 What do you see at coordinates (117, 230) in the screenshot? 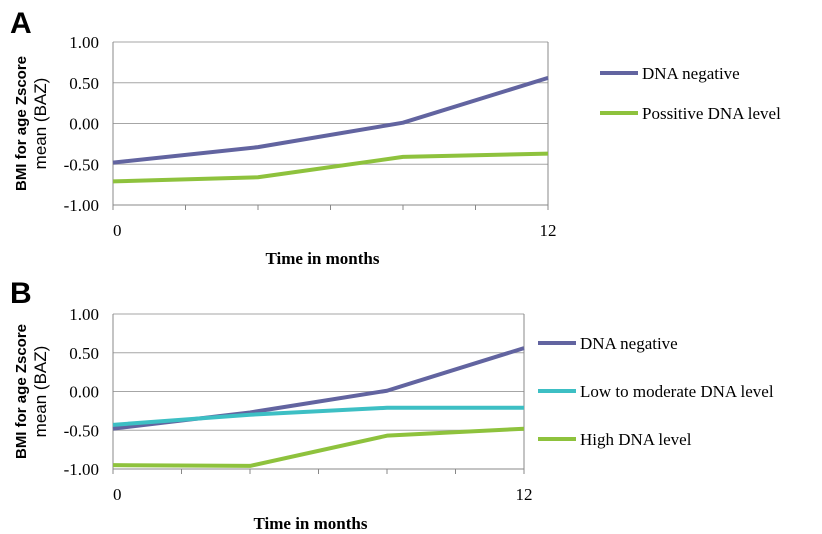
I see `x-tick-label-a-0: 0` at bounding box center [117, 230].